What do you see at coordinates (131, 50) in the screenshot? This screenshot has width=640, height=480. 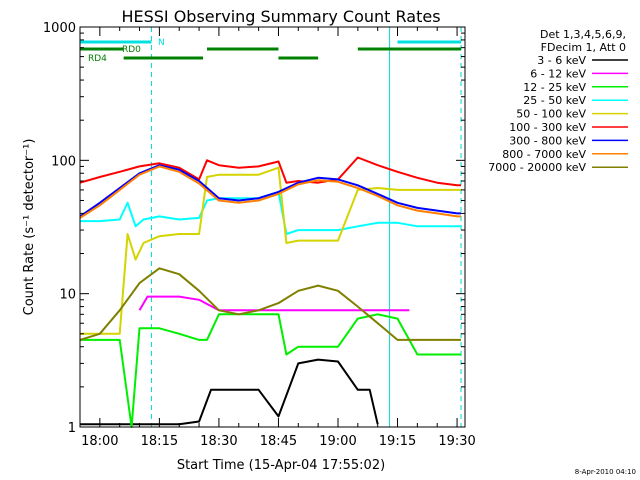 I see `flag-label-rd0: RD0` at bounding box center [131, 50].